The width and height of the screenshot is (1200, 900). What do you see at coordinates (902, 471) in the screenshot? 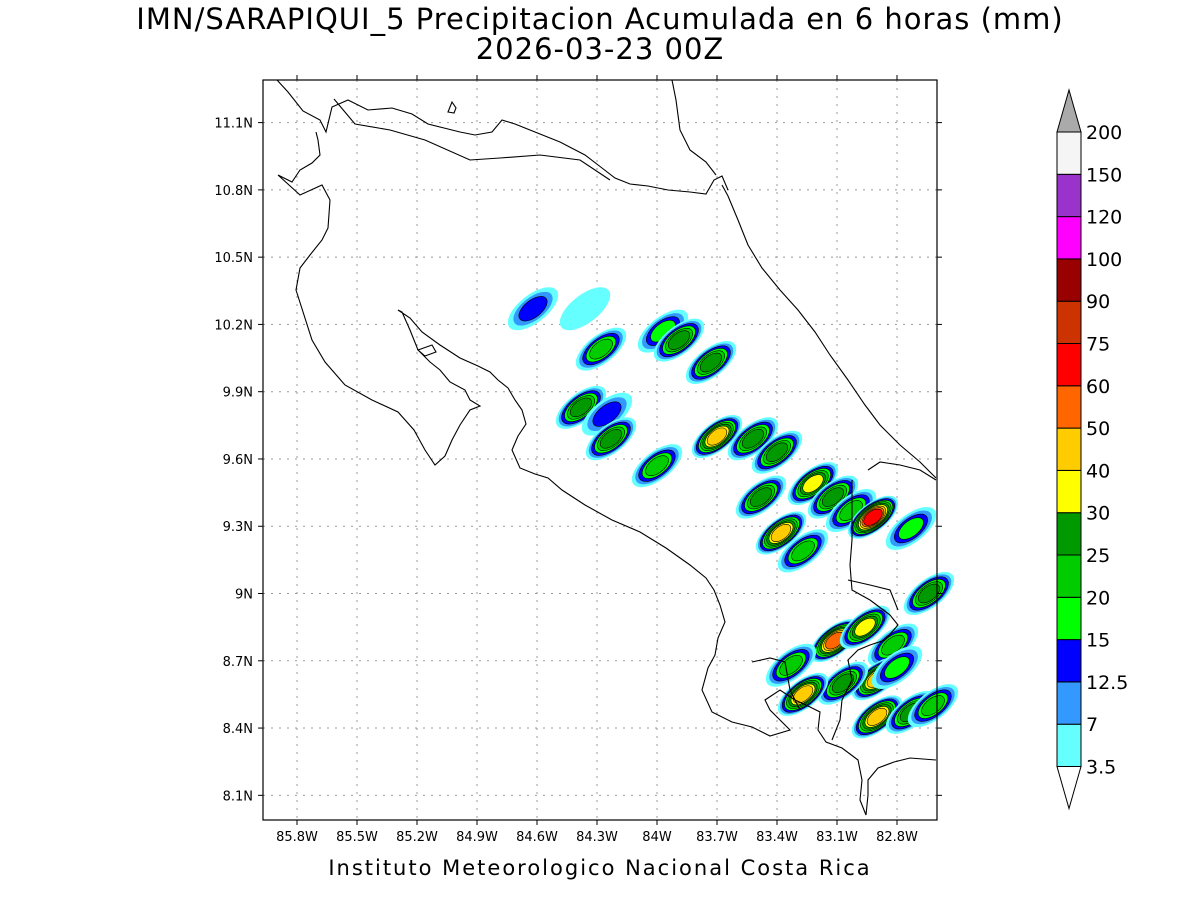
I see `panama-coast` at bounding box center [902, 471].